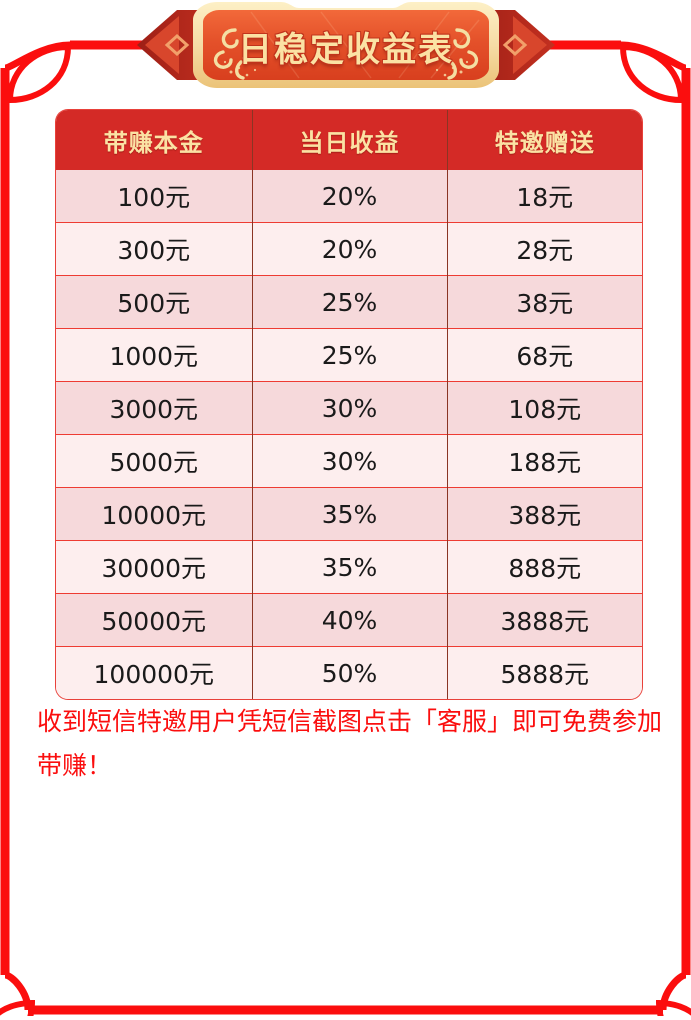 Image resolution: width=691 pixels, height=1020 pixels. What do you see at coordinates (544, 249) in the screenshot?
I see `cell-bonus: 28元` at bounding box center [544, 249].